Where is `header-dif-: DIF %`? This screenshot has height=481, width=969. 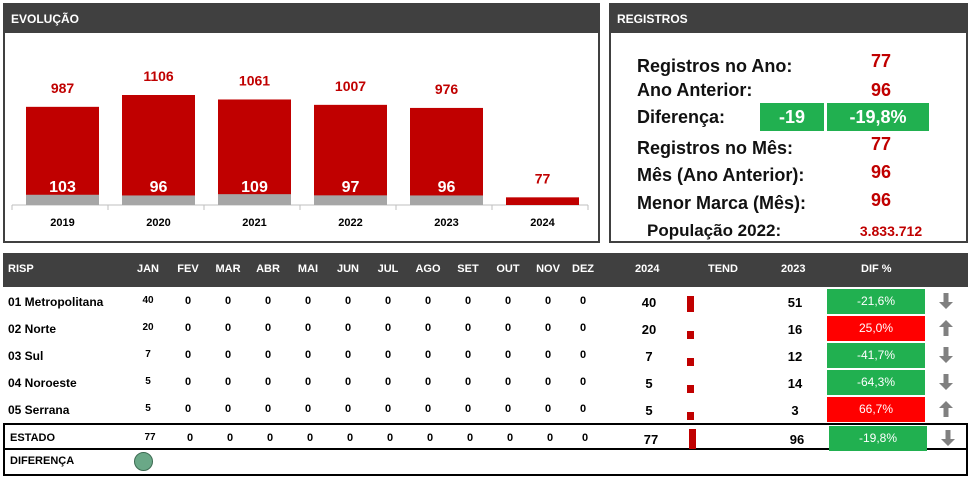 header-dif-: DIF % is located at coordinates (876, 269).